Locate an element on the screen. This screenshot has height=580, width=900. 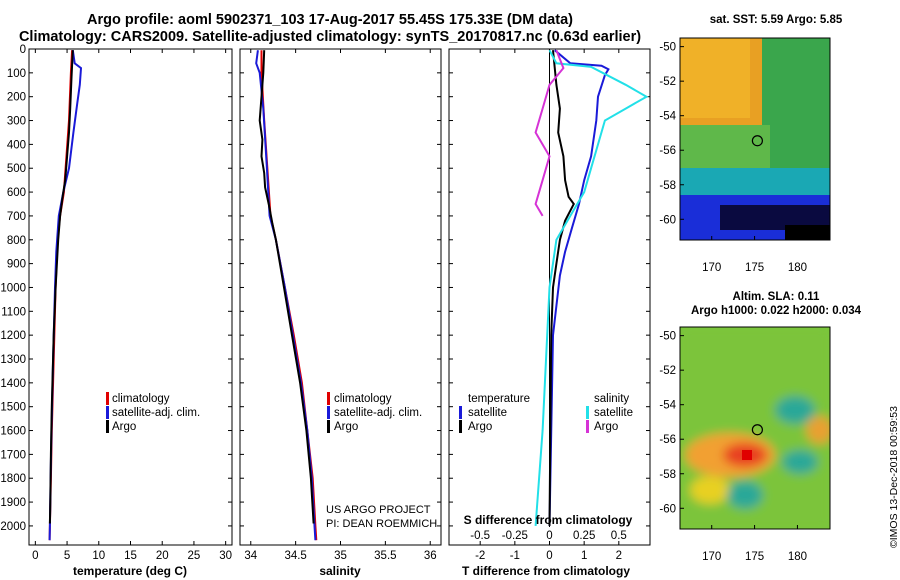
depth-tick-label: 1500 is located at coordinates (13, 408).